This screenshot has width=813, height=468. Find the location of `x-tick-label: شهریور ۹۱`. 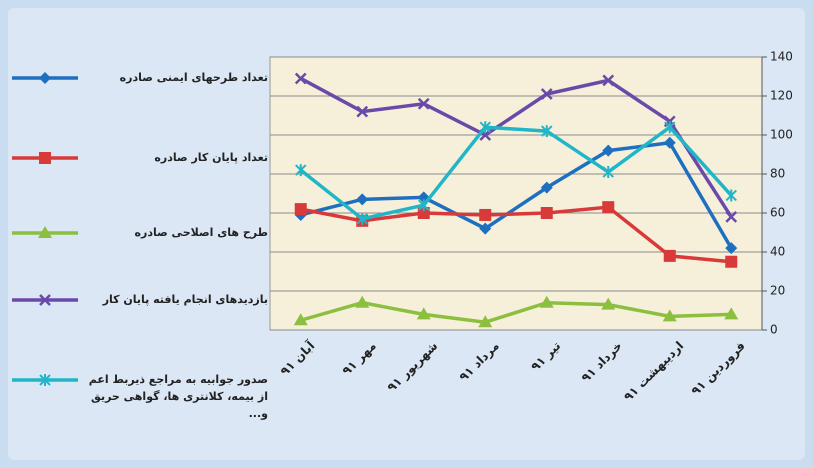

x-tick-label: شهریور ۹۱ is located at coordinates (413, 367).